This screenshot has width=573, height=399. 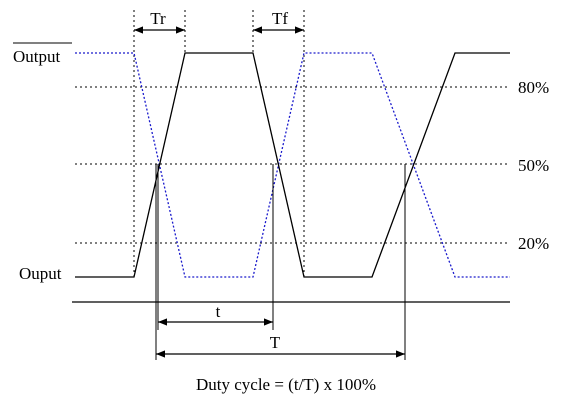 I want to click on percent-20-label: 20%, so click(x=533, y=243).